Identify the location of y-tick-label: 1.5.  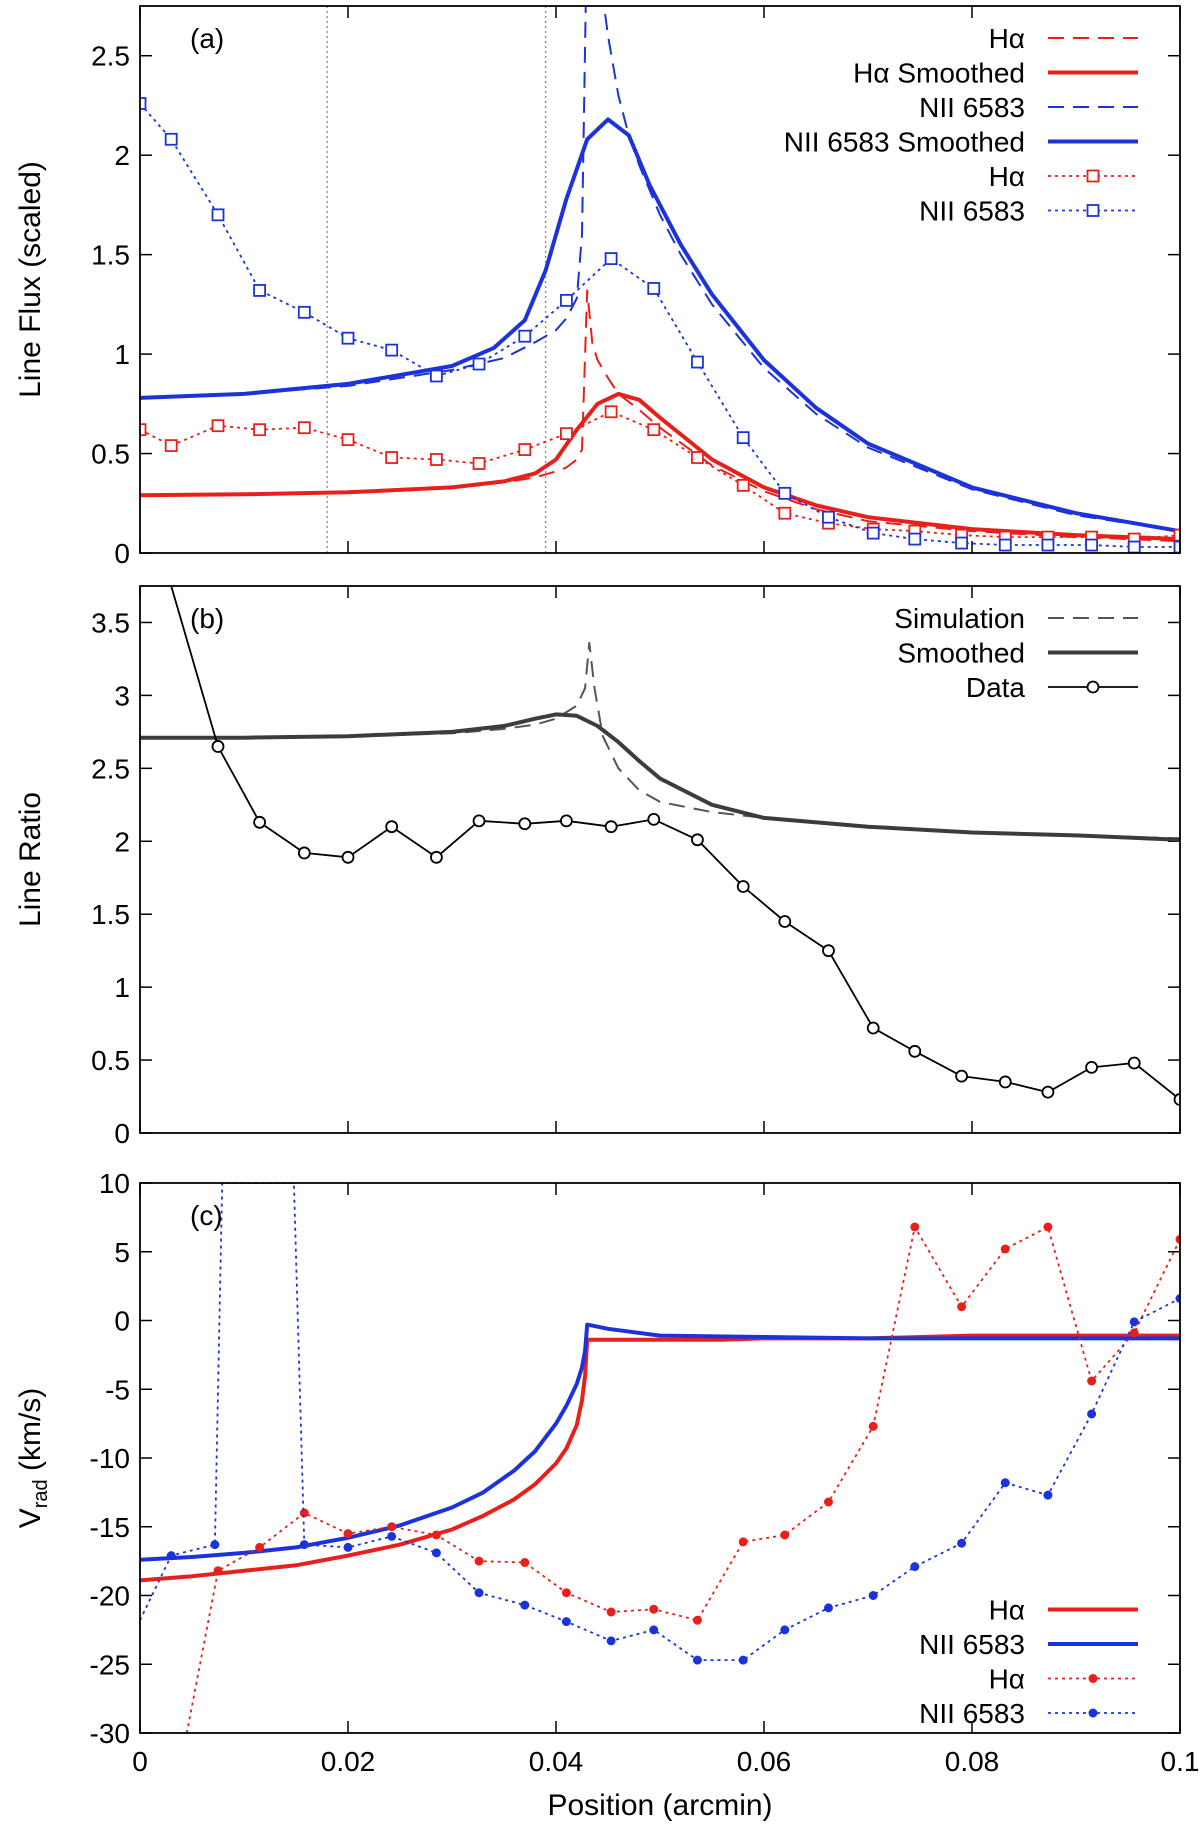
(110, 255).